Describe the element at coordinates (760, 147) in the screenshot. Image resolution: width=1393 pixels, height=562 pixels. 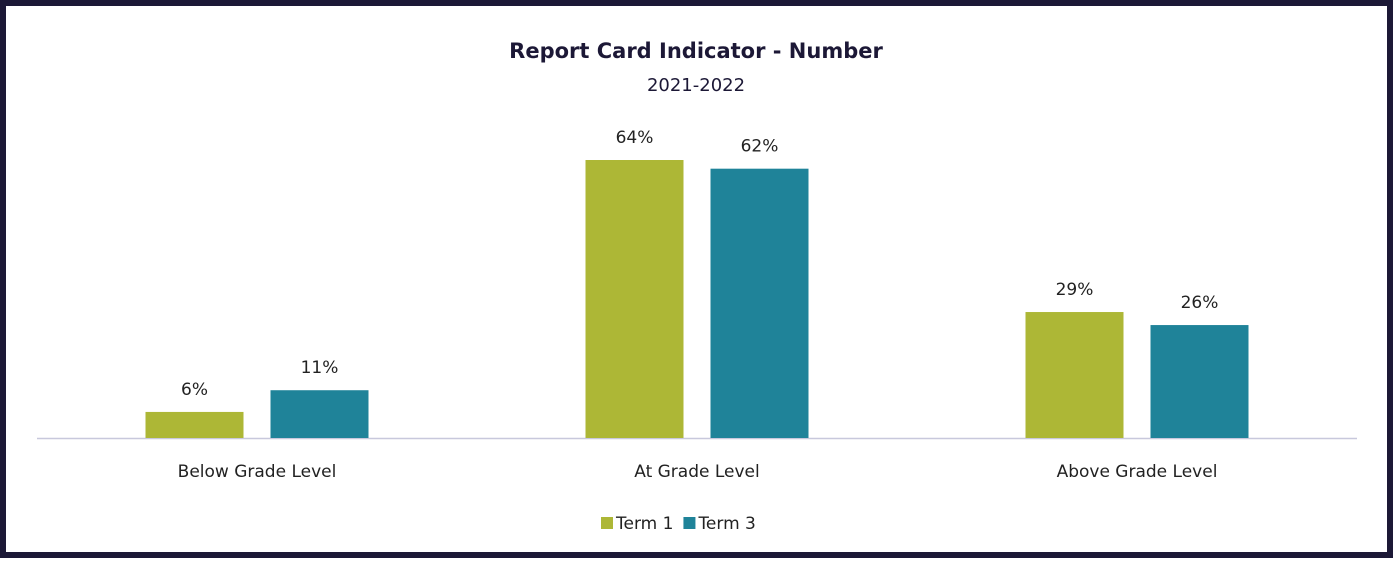
I see `data-label: 62%` at that location.